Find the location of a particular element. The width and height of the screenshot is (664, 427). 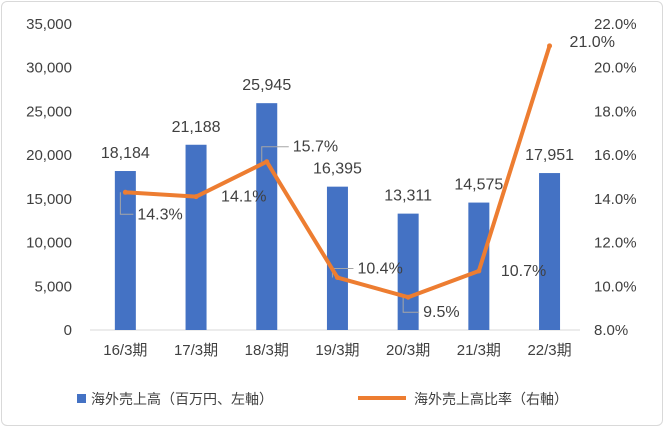

right-tick-label: 20.0% is located at coordinates (615, 68).